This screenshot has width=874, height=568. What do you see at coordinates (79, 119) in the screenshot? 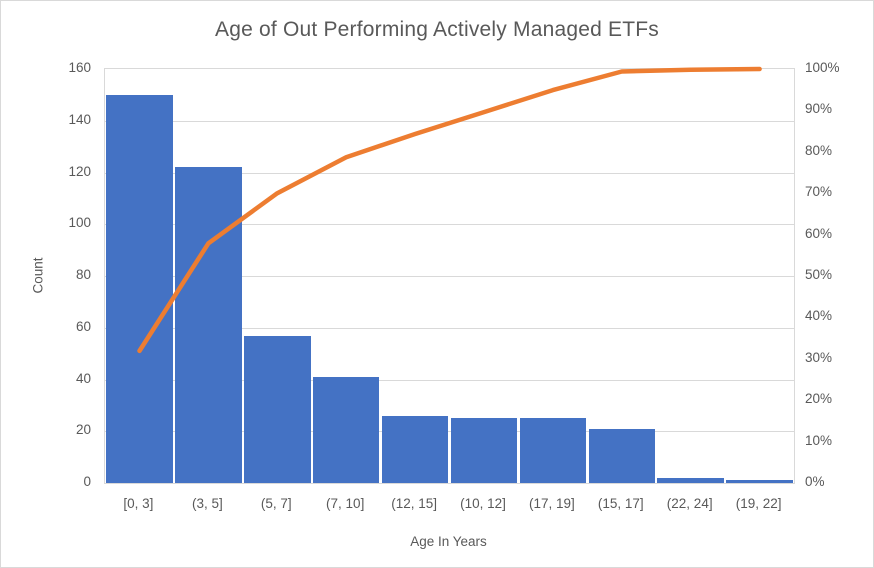
I see `y-left-tick-label: 140` at bounding box center [79, 119].